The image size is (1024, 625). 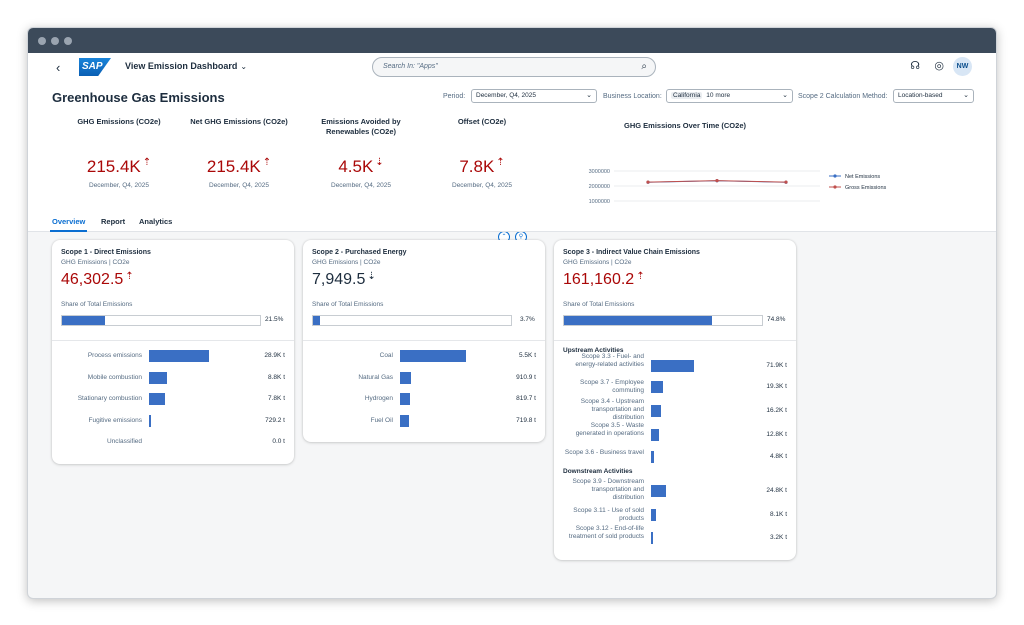 What do you see at coordinates (482, 185) in the screenshot?
I see `kpi-period: December, Q4, 2025` at bounding box center [482, 185].